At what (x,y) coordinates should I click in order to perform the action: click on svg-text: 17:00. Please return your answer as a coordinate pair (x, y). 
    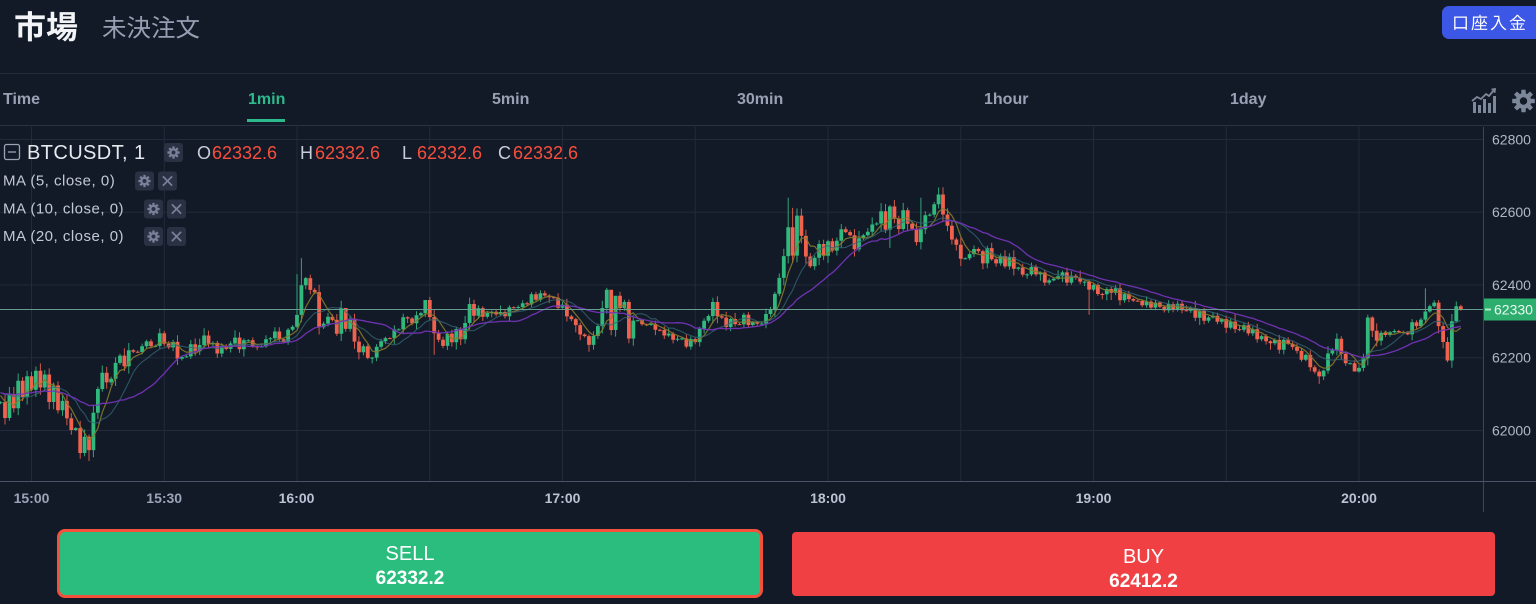
    Looking at the image, I should click on (563, 498).